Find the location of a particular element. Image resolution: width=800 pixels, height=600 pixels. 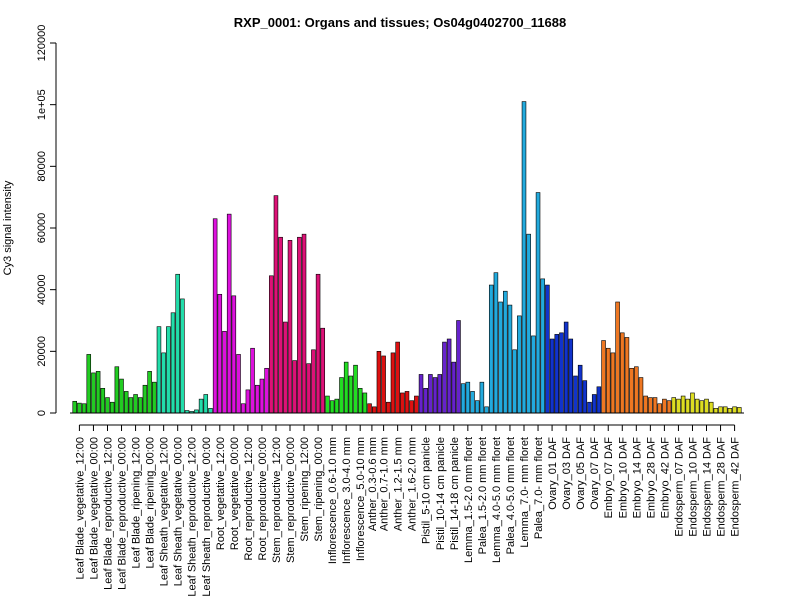

x-tick-label: Leaf Blade_vegetative_12:00 is located at coordinates (80, 508).